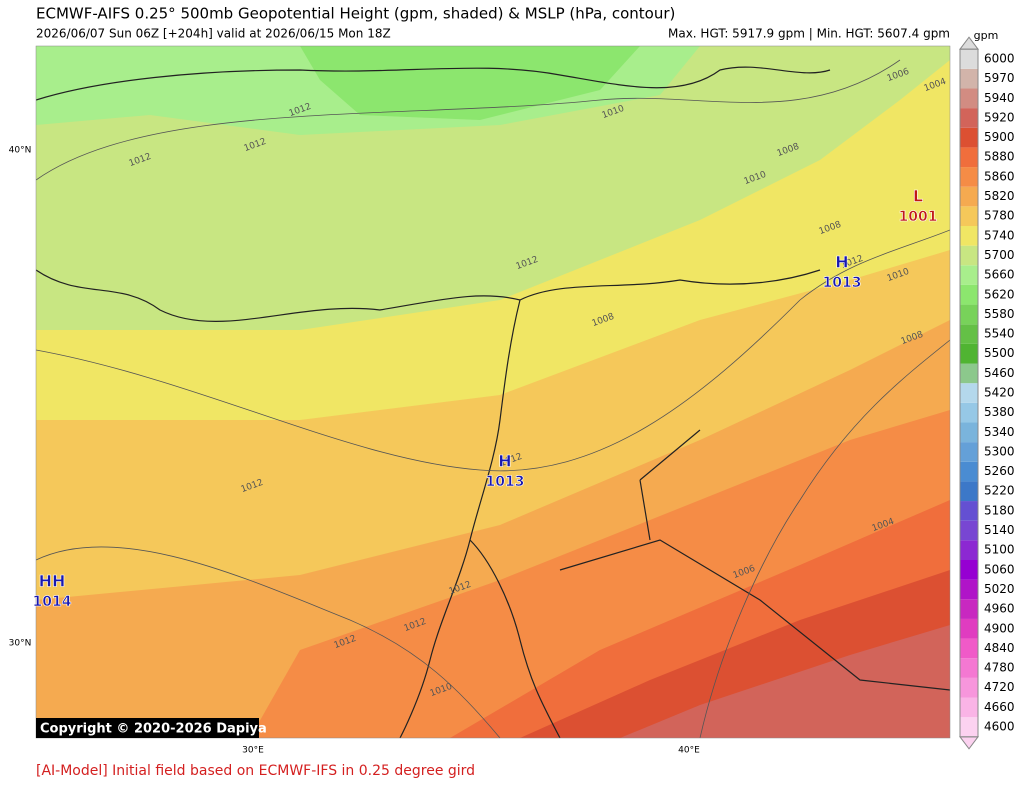 The width and height of the screenshot is (1019, 790). Describe the element at coordinates (52, 581) in the screenshot. I see `pressure-symbol: HH` at that location.